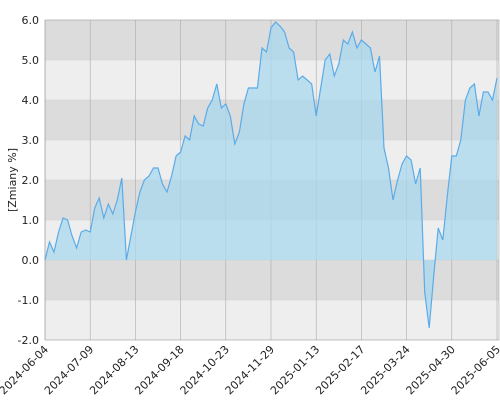 This screenshot has width=500, height=400. What do you see at coordinates (31, 60) in the screenshot?
I see `y-tick-label: 5.0` at bounding box center [31, 60].